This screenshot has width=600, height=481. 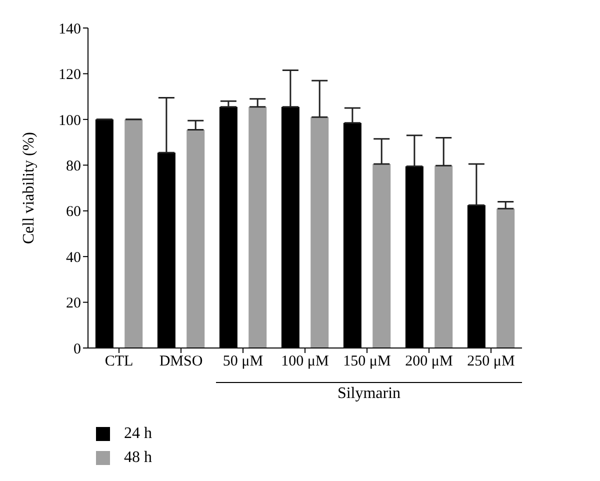 What do you see at coordinates (369, 393) in the screenshot?
I see `text: Silymarin` at bounding box center [369, 393].